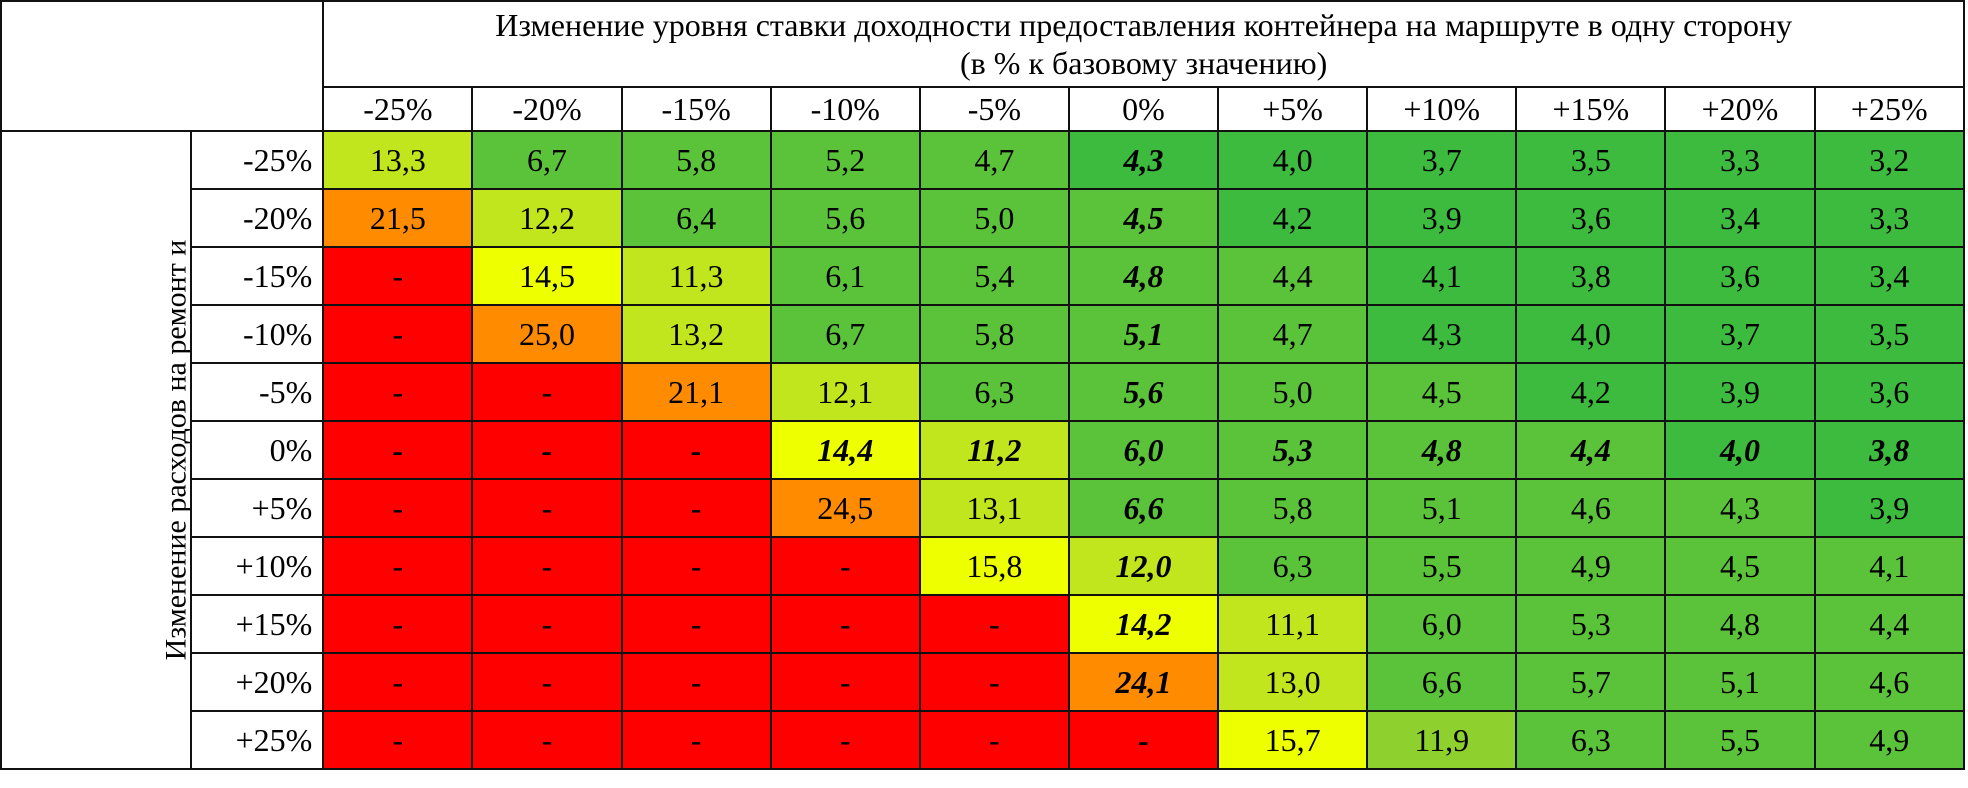 The width and height of the screenshot is (1968, 788). Describe the element at coordinates (547, 276) in the screenshot. I see `table-cell: 14,5` at that location.